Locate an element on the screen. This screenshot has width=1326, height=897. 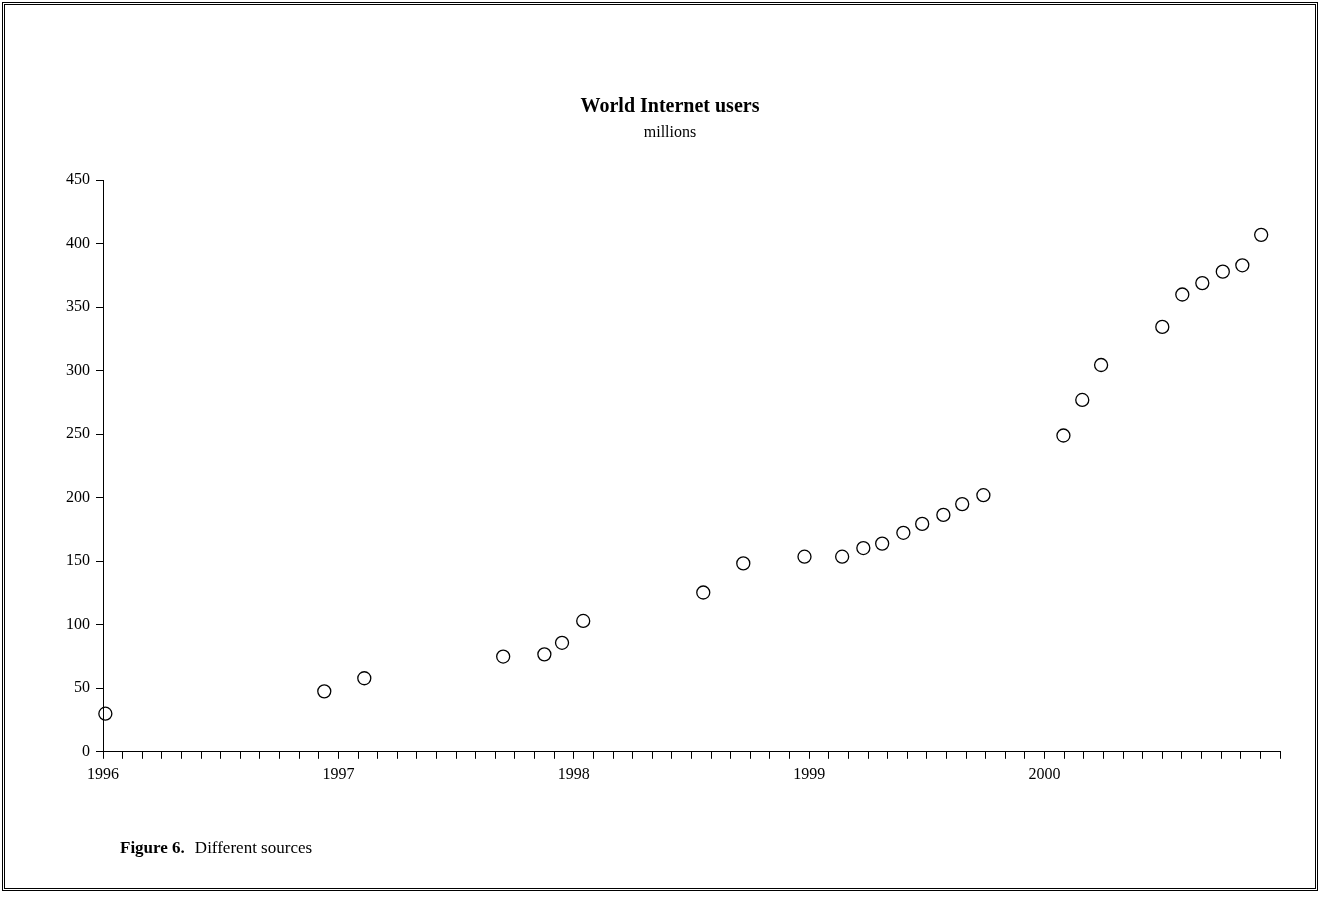
chart-title: World Internet users is located at coordinates (670, 105).